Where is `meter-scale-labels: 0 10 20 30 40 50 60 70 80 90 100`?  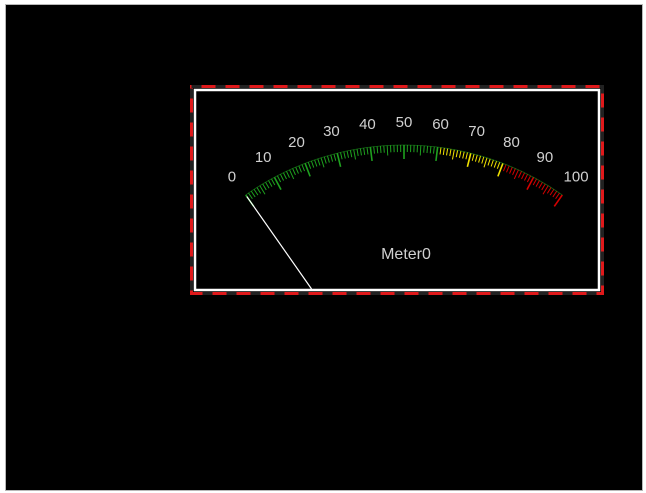 meter-scale-labels: 0 10 20 30 40 50 60 70 80 90 100 is located at coordinates (408, 149).